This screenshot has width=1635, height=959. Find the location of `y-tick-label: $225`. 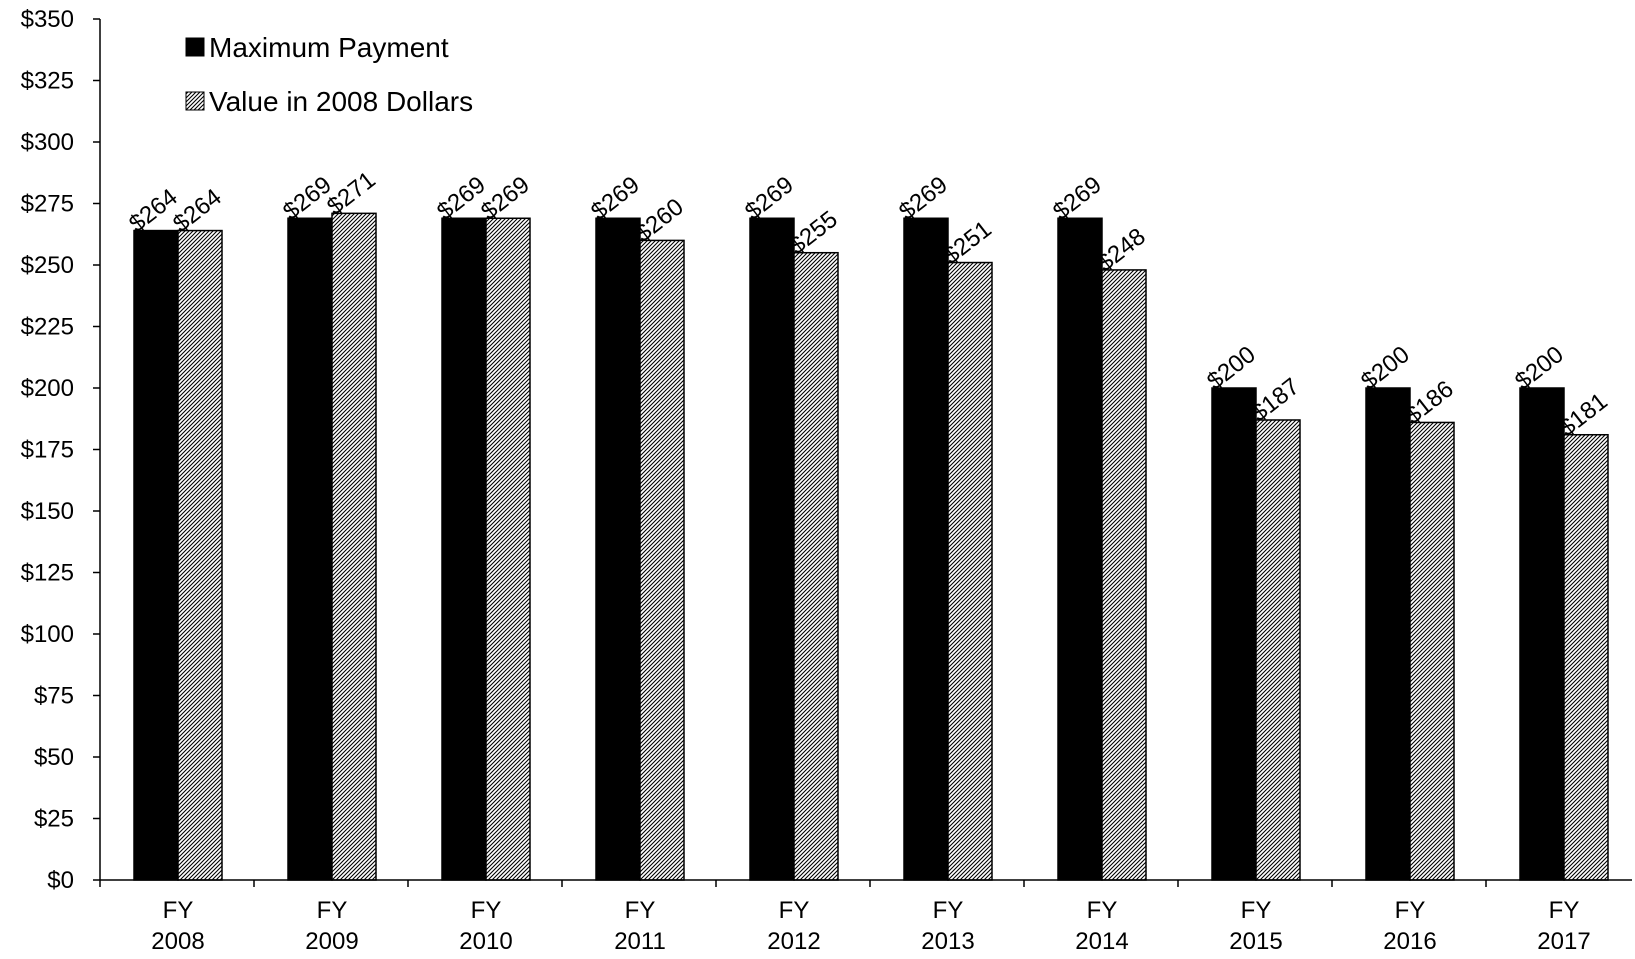

y-tick-label: $225 is located at coordinates (47, 327).